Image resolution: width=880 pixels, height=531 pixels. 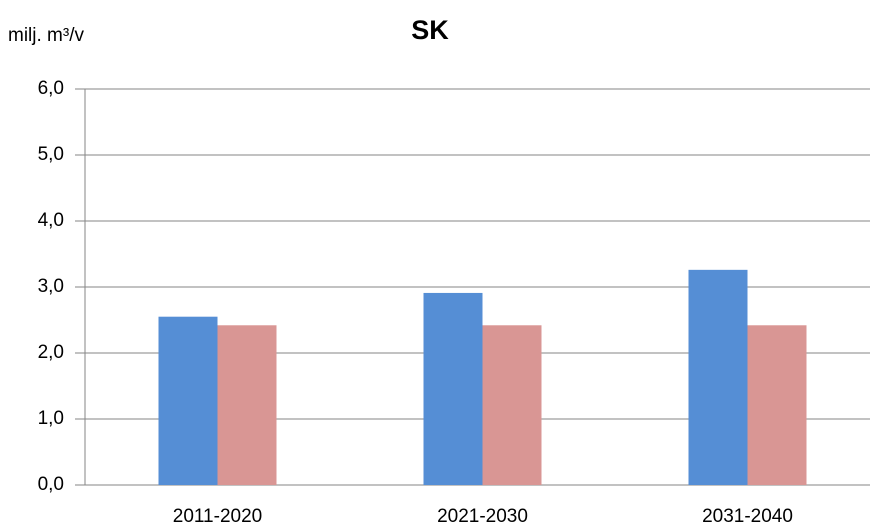 I want to click on y-tick-label: 4,0, so click(x=51, y=220).